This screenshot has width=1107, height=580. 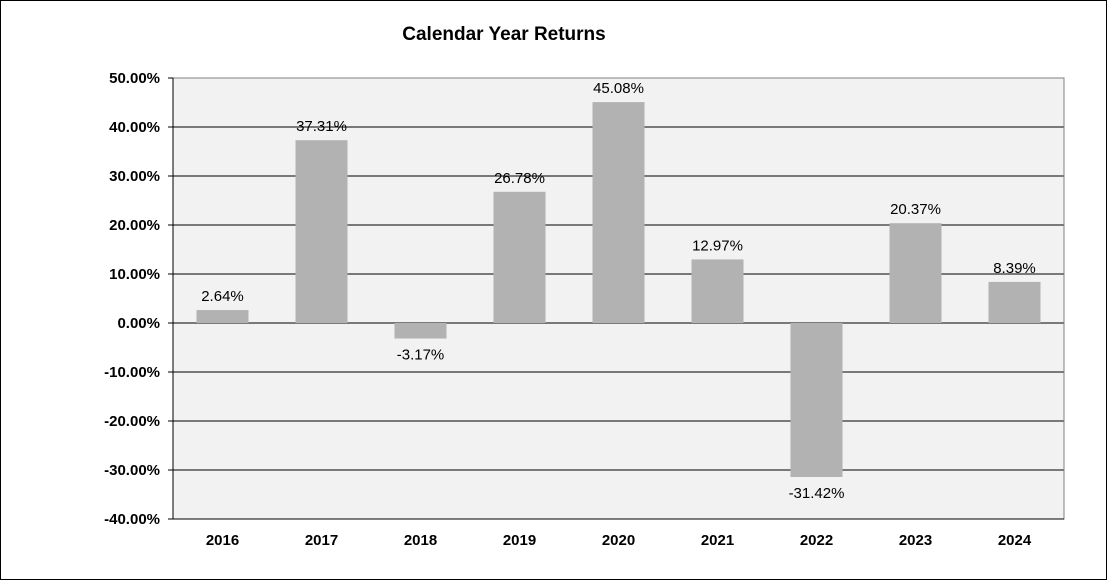 I want to click on data-label-2021: 12.97%, so click(x=717, y=245).